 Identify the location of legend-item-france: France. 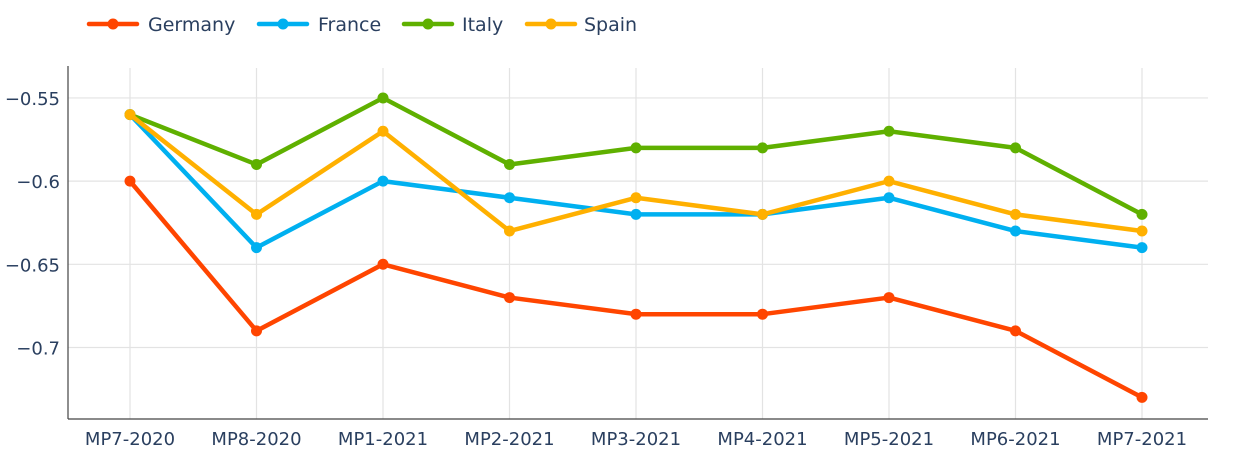
(318, 25).